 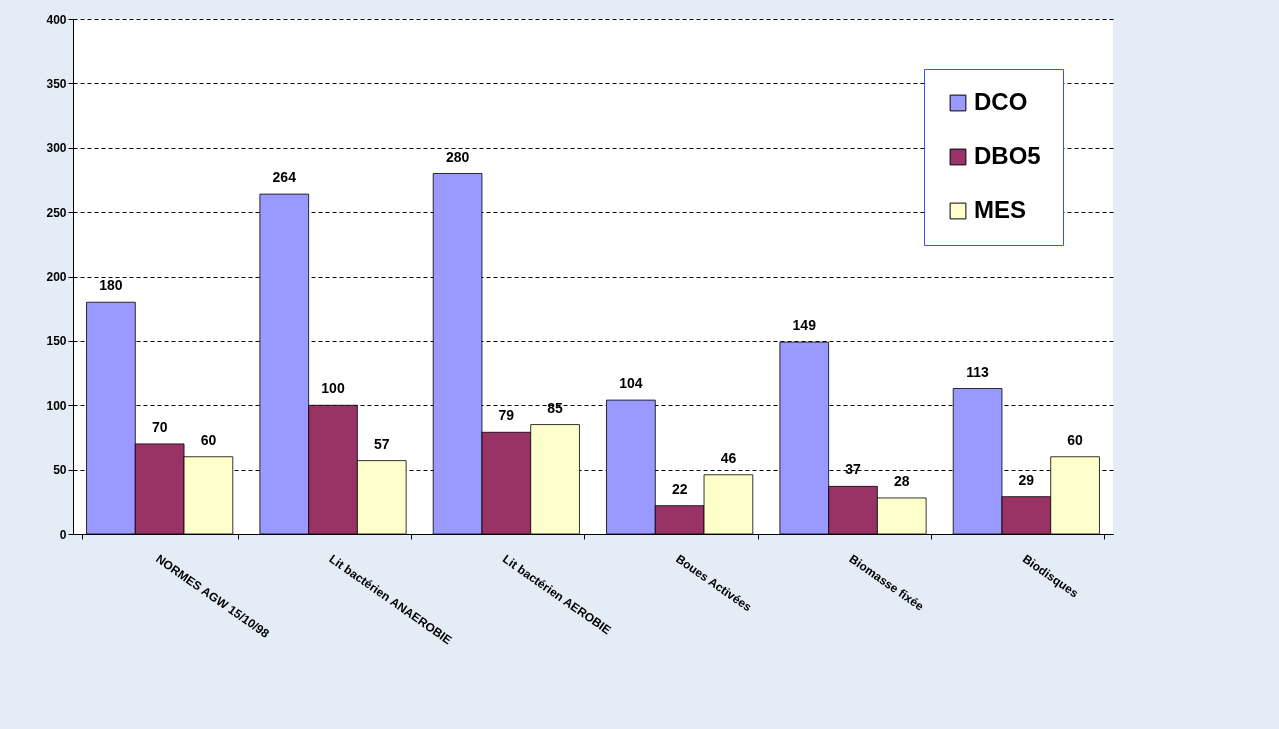 I want to click on y-tick-label: 250, so click(x=56, y=212).